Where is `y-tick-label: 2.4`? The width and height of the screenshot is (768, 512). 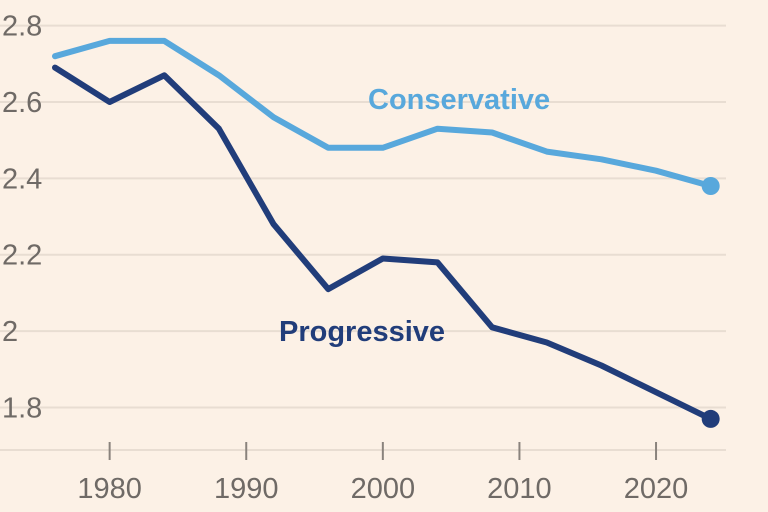
y-tick-label: 2.4 is located at coordinates (22, 179).